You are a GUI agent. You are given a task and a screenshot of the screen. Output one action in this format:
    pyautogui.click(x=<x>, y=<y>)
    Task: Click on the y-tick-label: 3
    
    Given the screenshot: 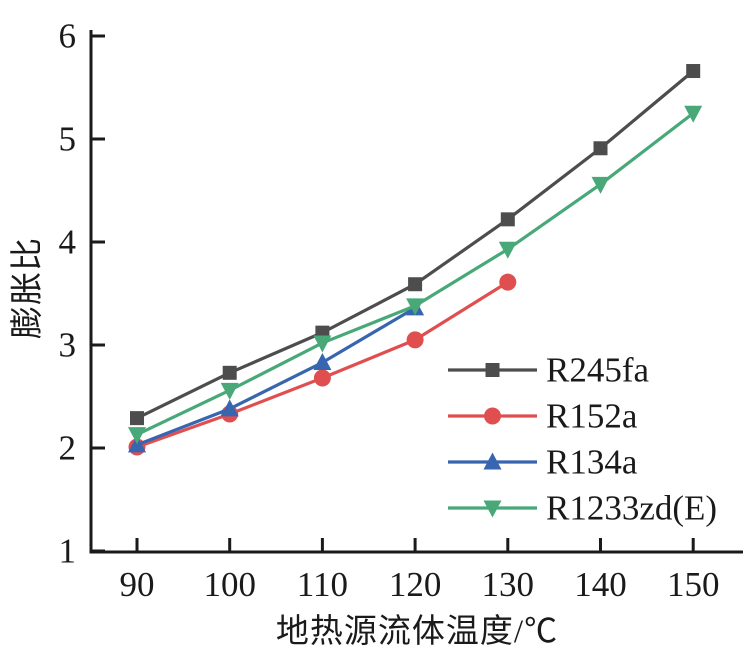 What is the action you would take?
    pyautogui.click(x=68, y=345)
    